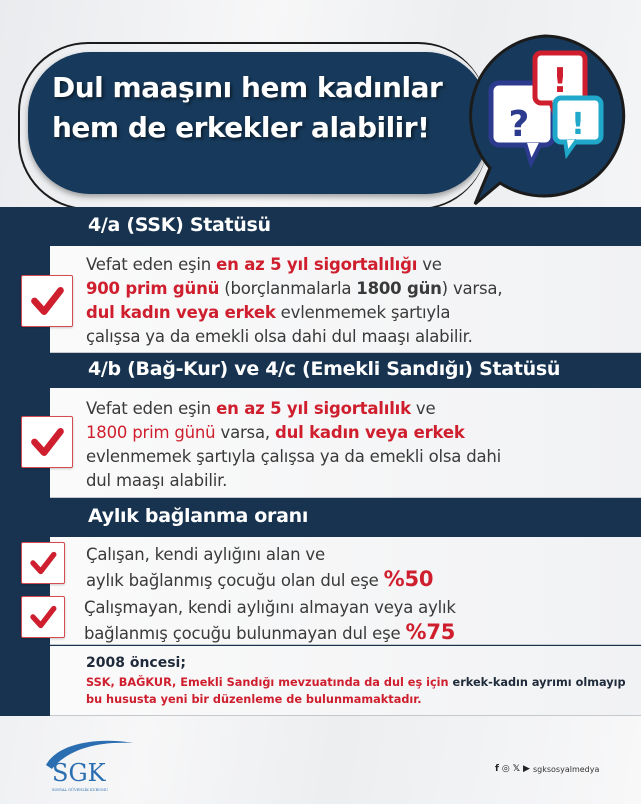 The image size is (641, 804). I want to click on youtube-icon: ▶, so click(526, 769).